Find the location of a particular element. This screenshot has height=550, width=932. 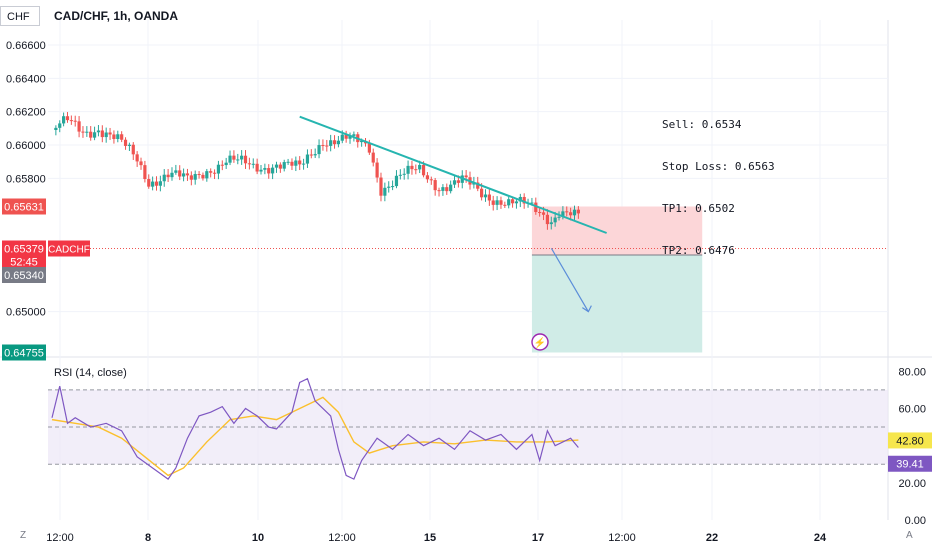

entry-price-badge: 0.65340 is located at coordinates (24, 276).